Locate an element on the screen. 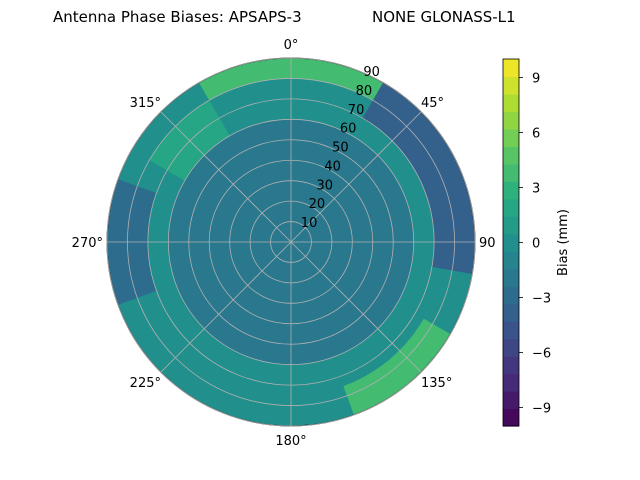 This screenshot has width=640, height=480. angular-tick-label-6: 270° is located at coordinates (87, 243).